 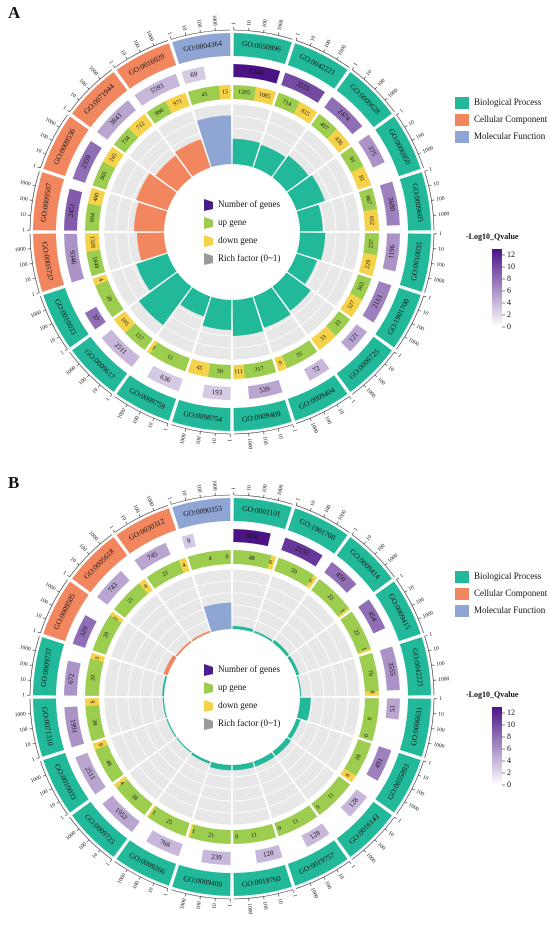 What do you see at coordinates (361, 179) in the screenshot?
I see `count-label: 81` at bounding box center [361, 179].